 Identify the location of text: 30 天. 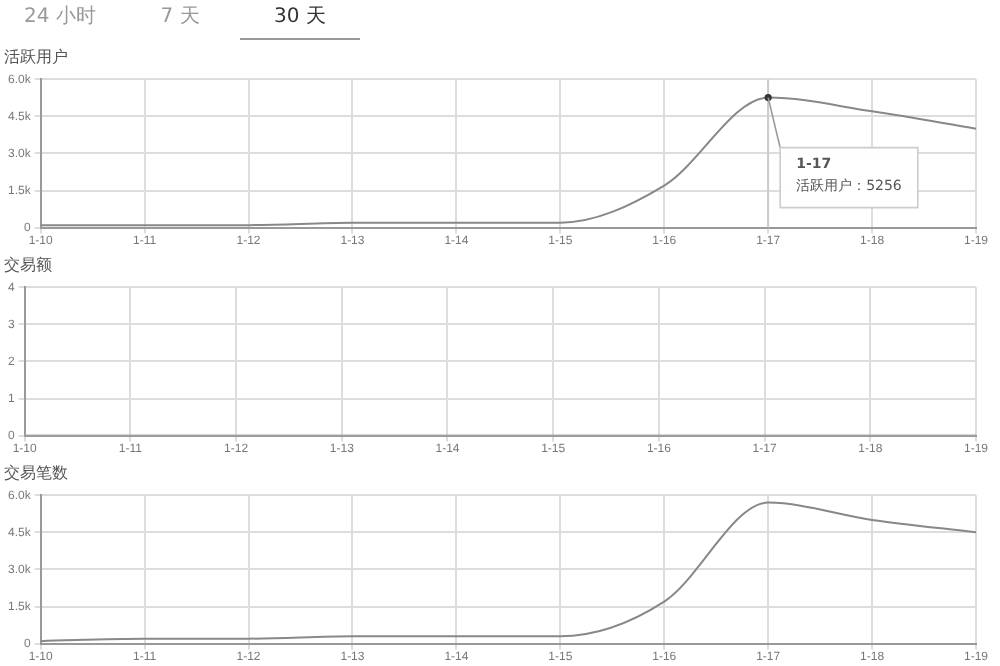
(300, 20).